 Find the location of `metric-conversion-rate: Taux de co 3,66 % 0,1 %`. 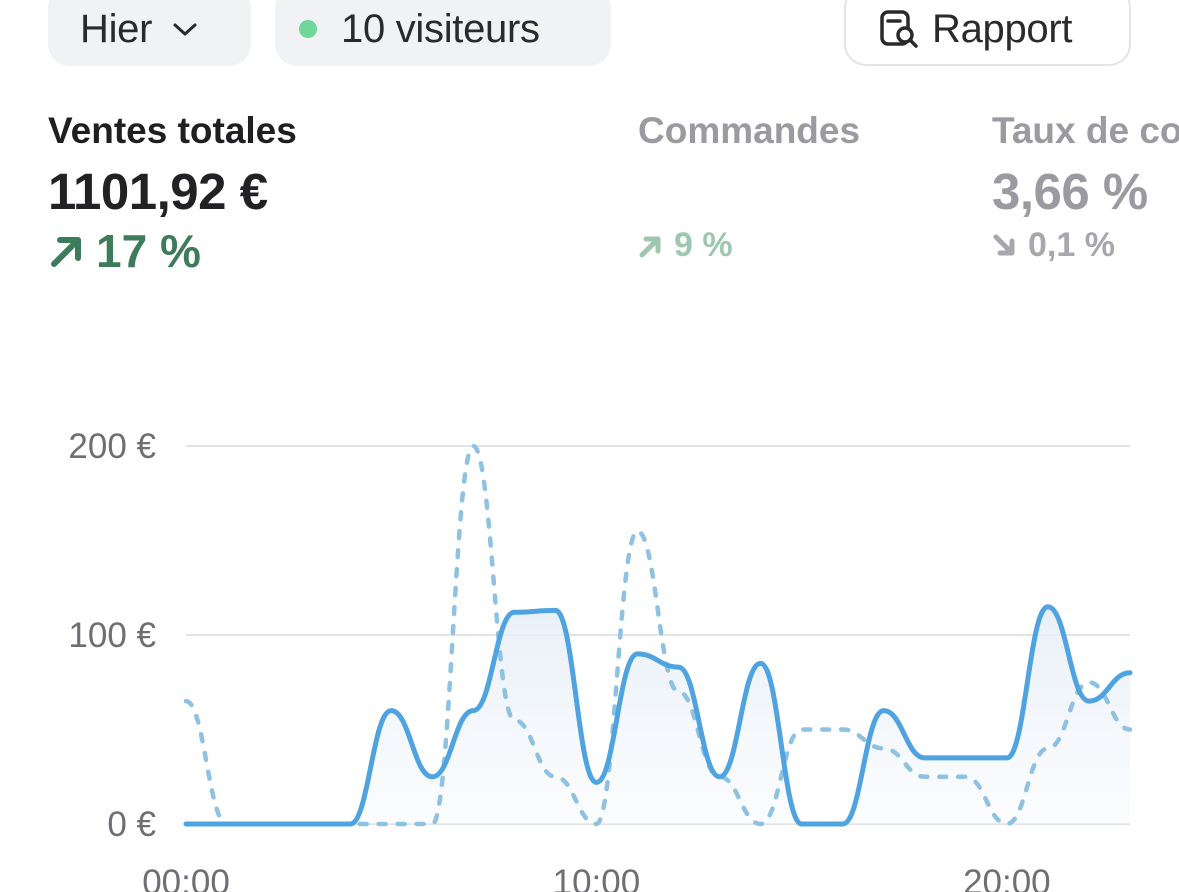

metric-conversion-rate: Taux de co 3,66 % 0,1 % is located at coordinates (1085, 187).